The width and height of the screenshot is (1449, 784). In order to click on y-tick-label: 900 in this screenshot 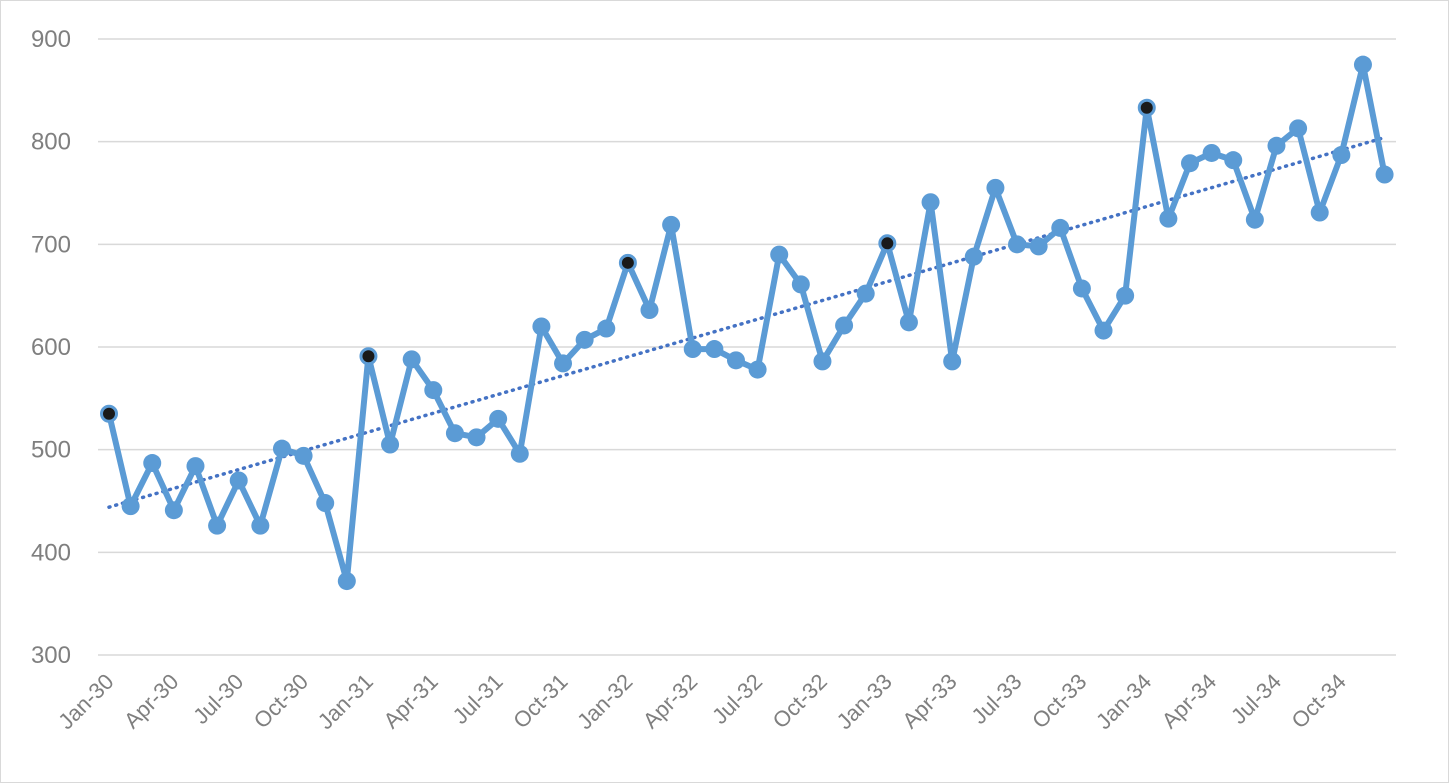, I will do `click(51, 39)`.